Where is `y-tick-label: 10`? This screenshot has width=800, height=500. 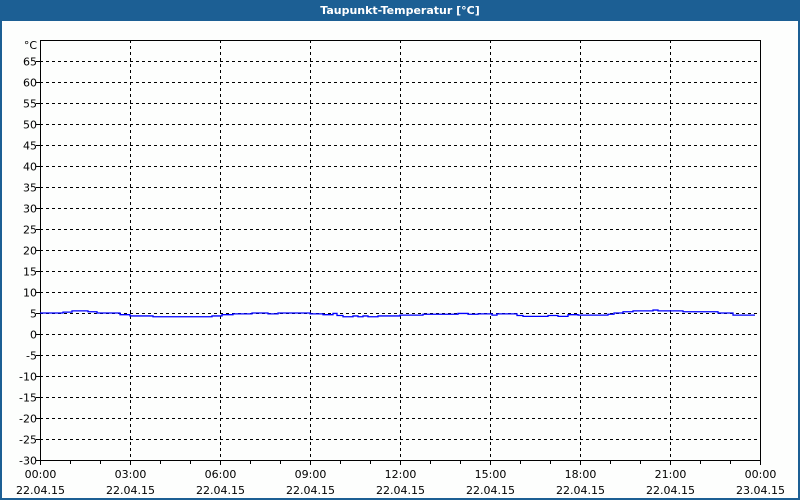
y-tick-label: 10 is located at coordinates (30, 293).